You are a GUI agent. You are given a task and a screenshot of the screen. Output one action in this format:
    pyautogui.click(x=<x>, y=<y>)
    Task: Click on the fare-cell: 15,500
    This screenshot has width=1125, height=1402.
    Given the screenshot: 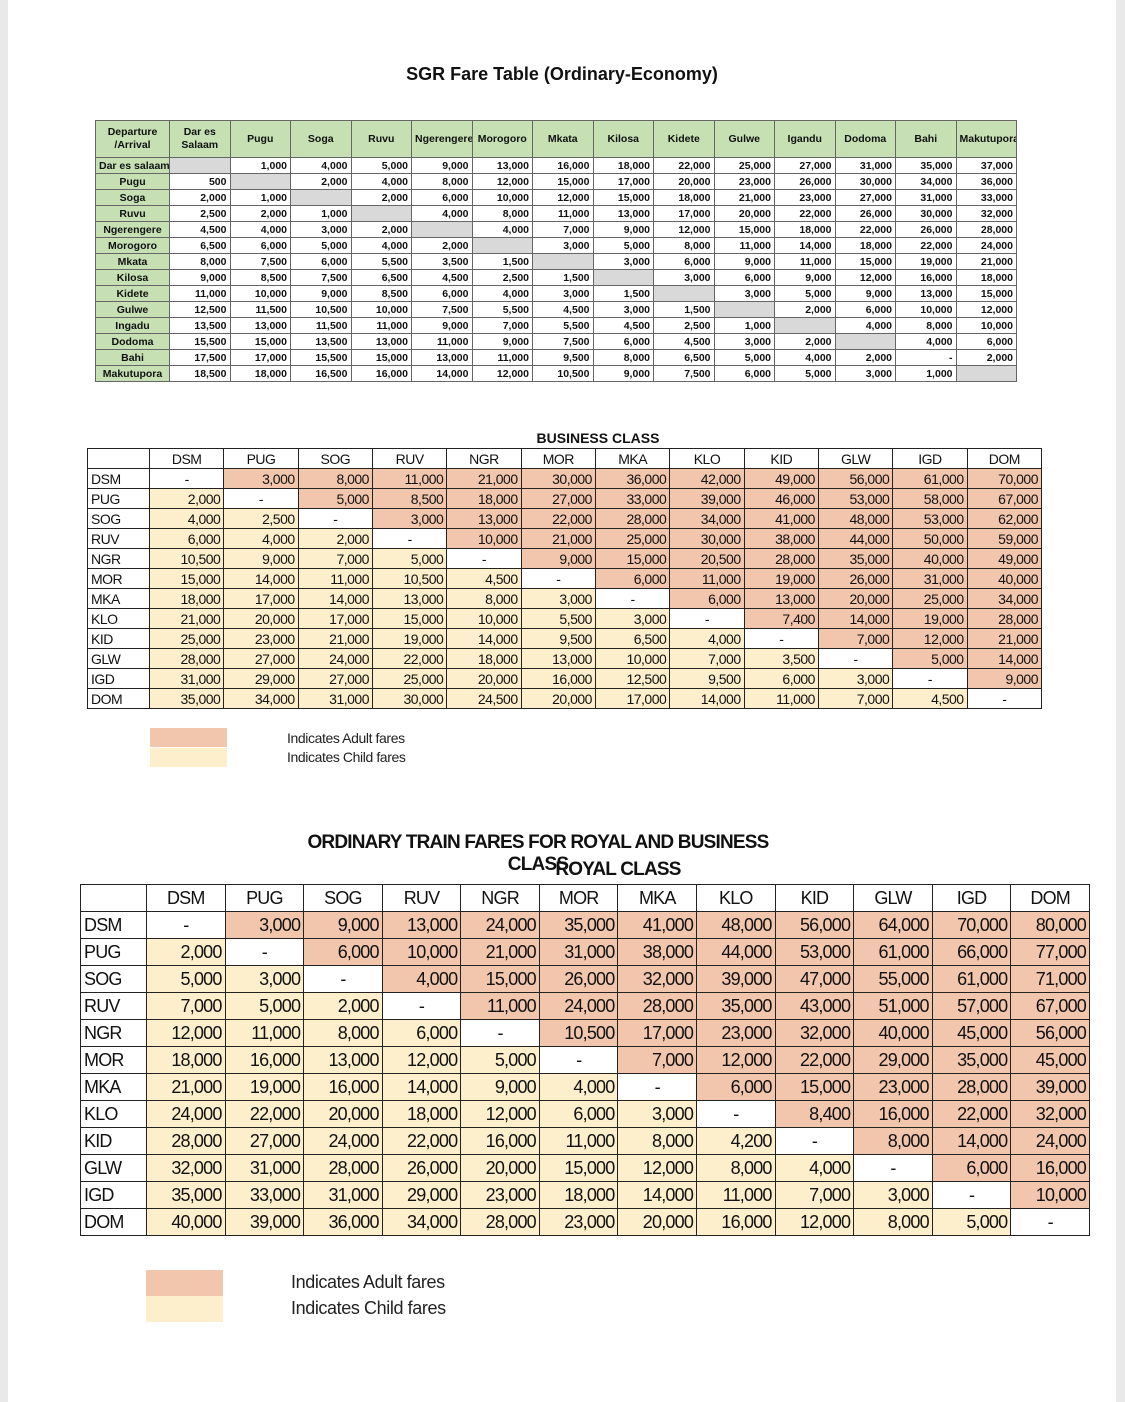 What is the action you would take?
    pyautogui.click(x=321, y=357)
    